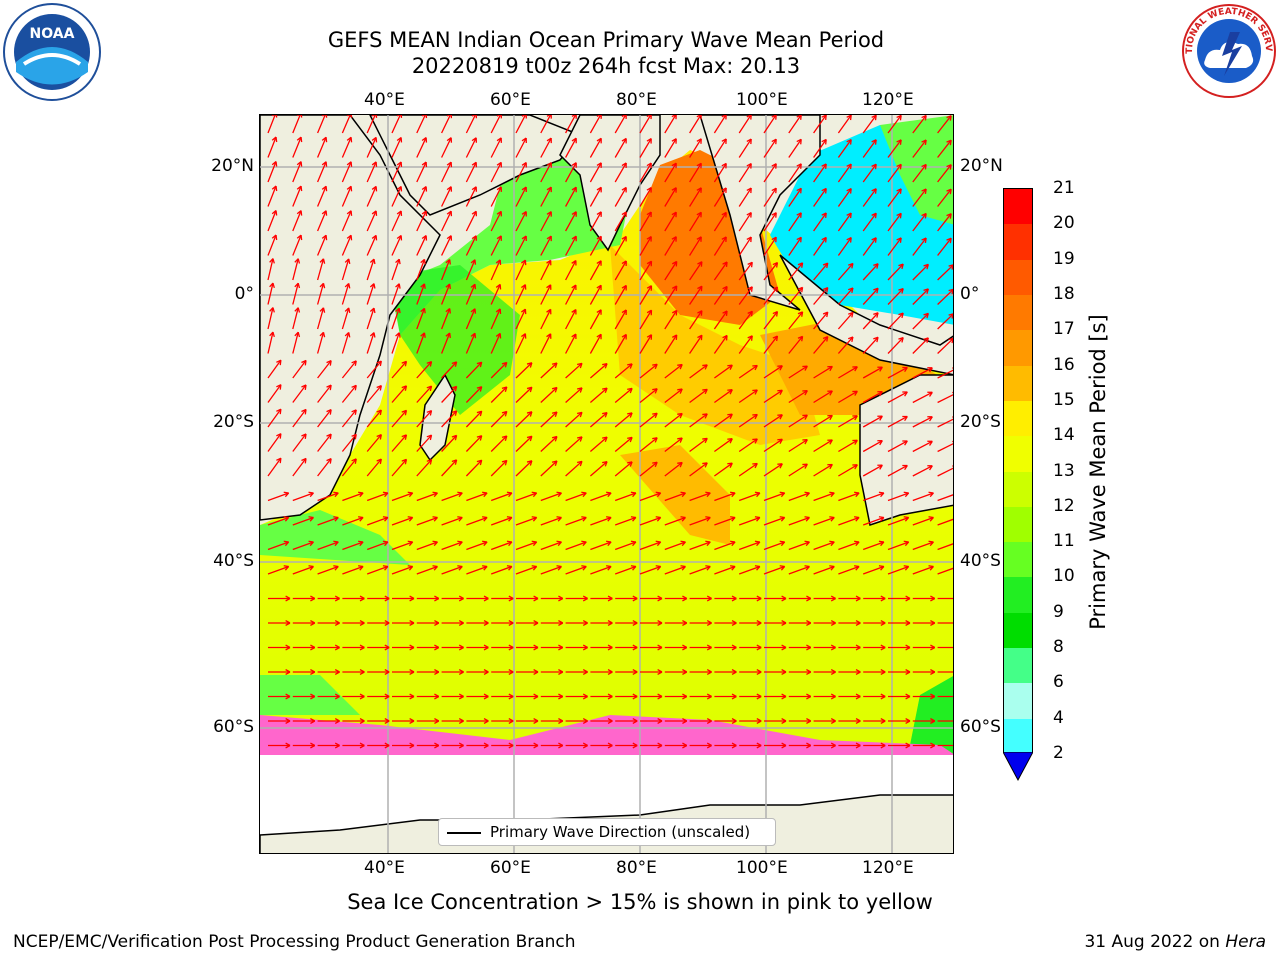 The width and height of the screenshot is (1280, 960). Describe the element at coordinates (636, 868) in the screenshot. I see `bottom-tick-label: 80°E` at that location.